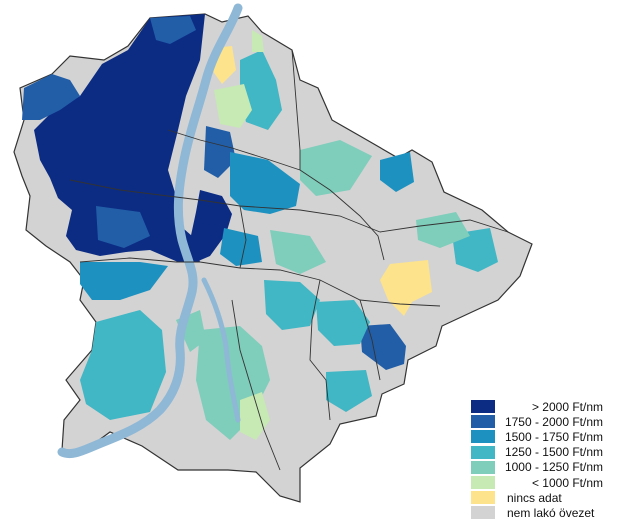 The image size is (618, 523). What do you see at coordinates (343, 323) in the screenshot?
I see `region-1250-1500-pest-east` at bounding box center [343, 323].